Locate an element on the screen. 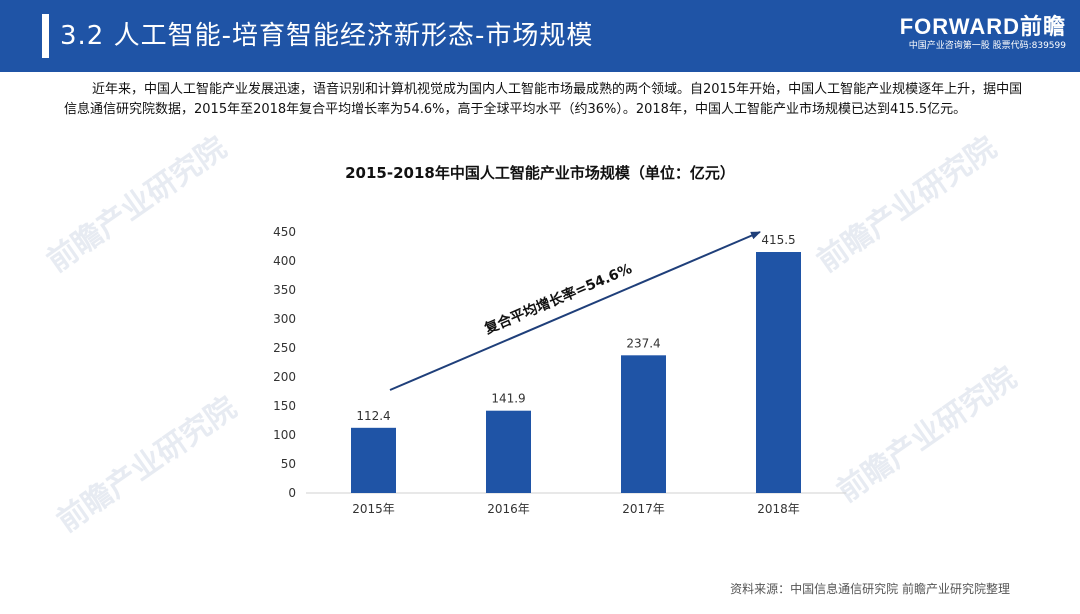 Image resolution: width=1080 pixels, height=614 pixels. page-title: 3.2 人工智能-培育智能经济新形态-市场规模 is located at coordinates (327, 36).